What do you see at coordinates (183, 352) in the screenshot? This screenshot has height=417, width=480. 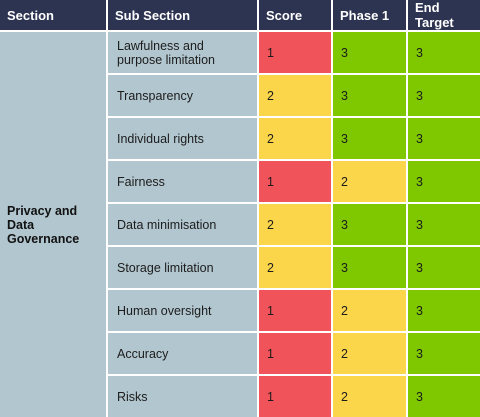 I see `sub-section-cell: Accuracy` at bounding box center [183, 352].